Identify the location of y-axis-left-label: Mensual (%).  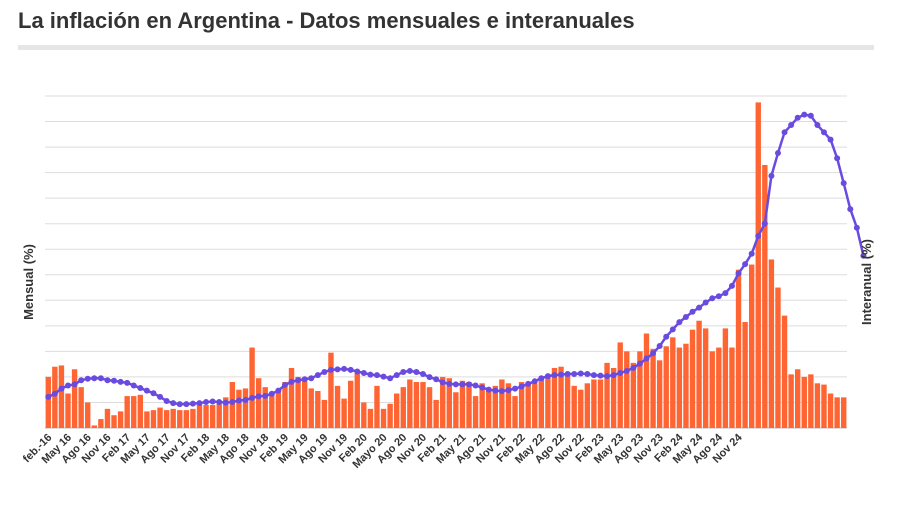
(28, 282).